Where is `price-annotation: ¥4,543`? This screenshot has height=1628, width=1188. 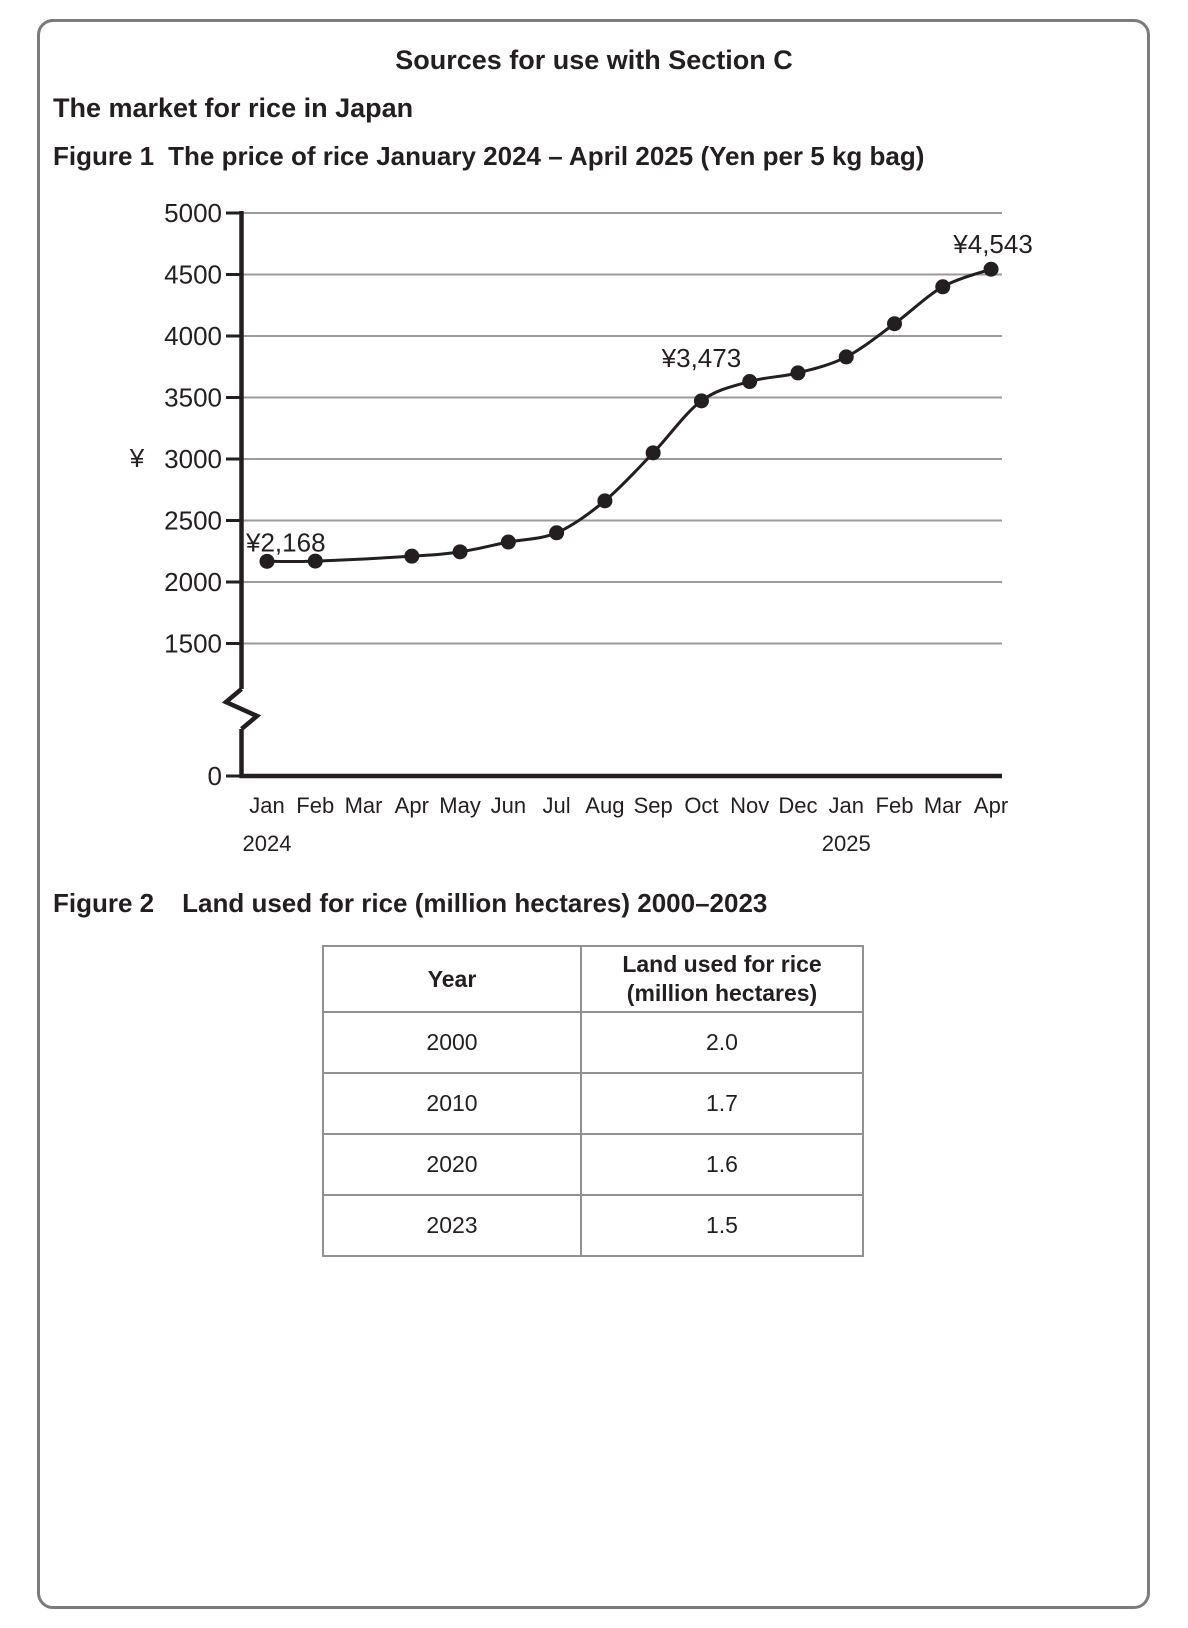
price-annotation: ¥4,543 is located at coordinates (992, 244).